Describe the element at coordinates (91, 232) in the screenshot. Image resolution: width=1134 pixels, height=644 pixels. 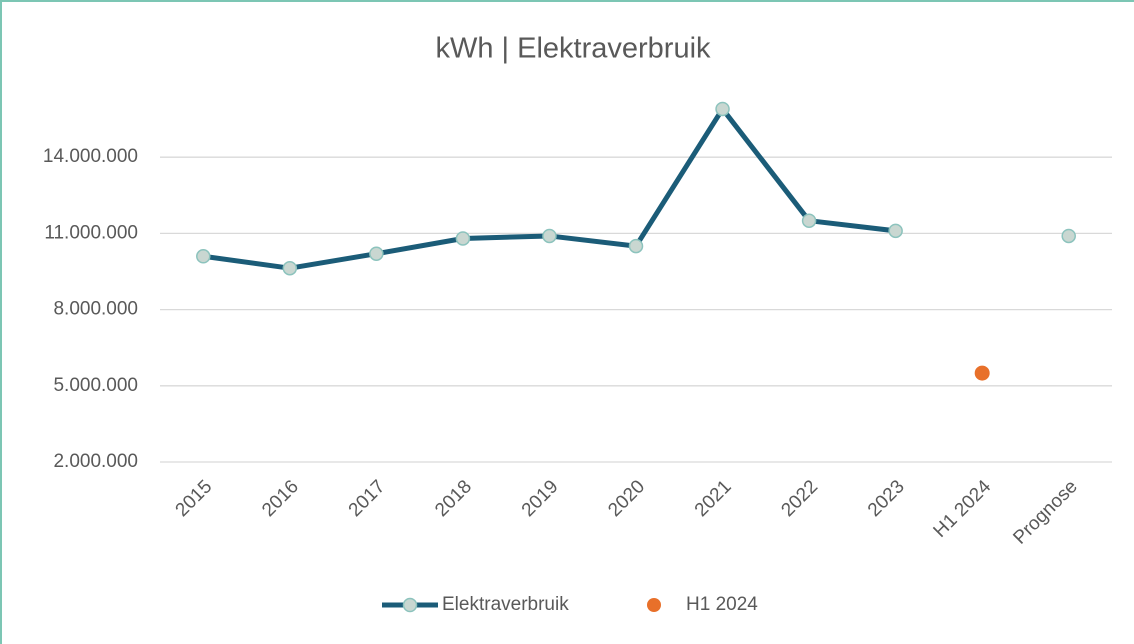
I see `y-tick-label: 11.000.000` at that location.